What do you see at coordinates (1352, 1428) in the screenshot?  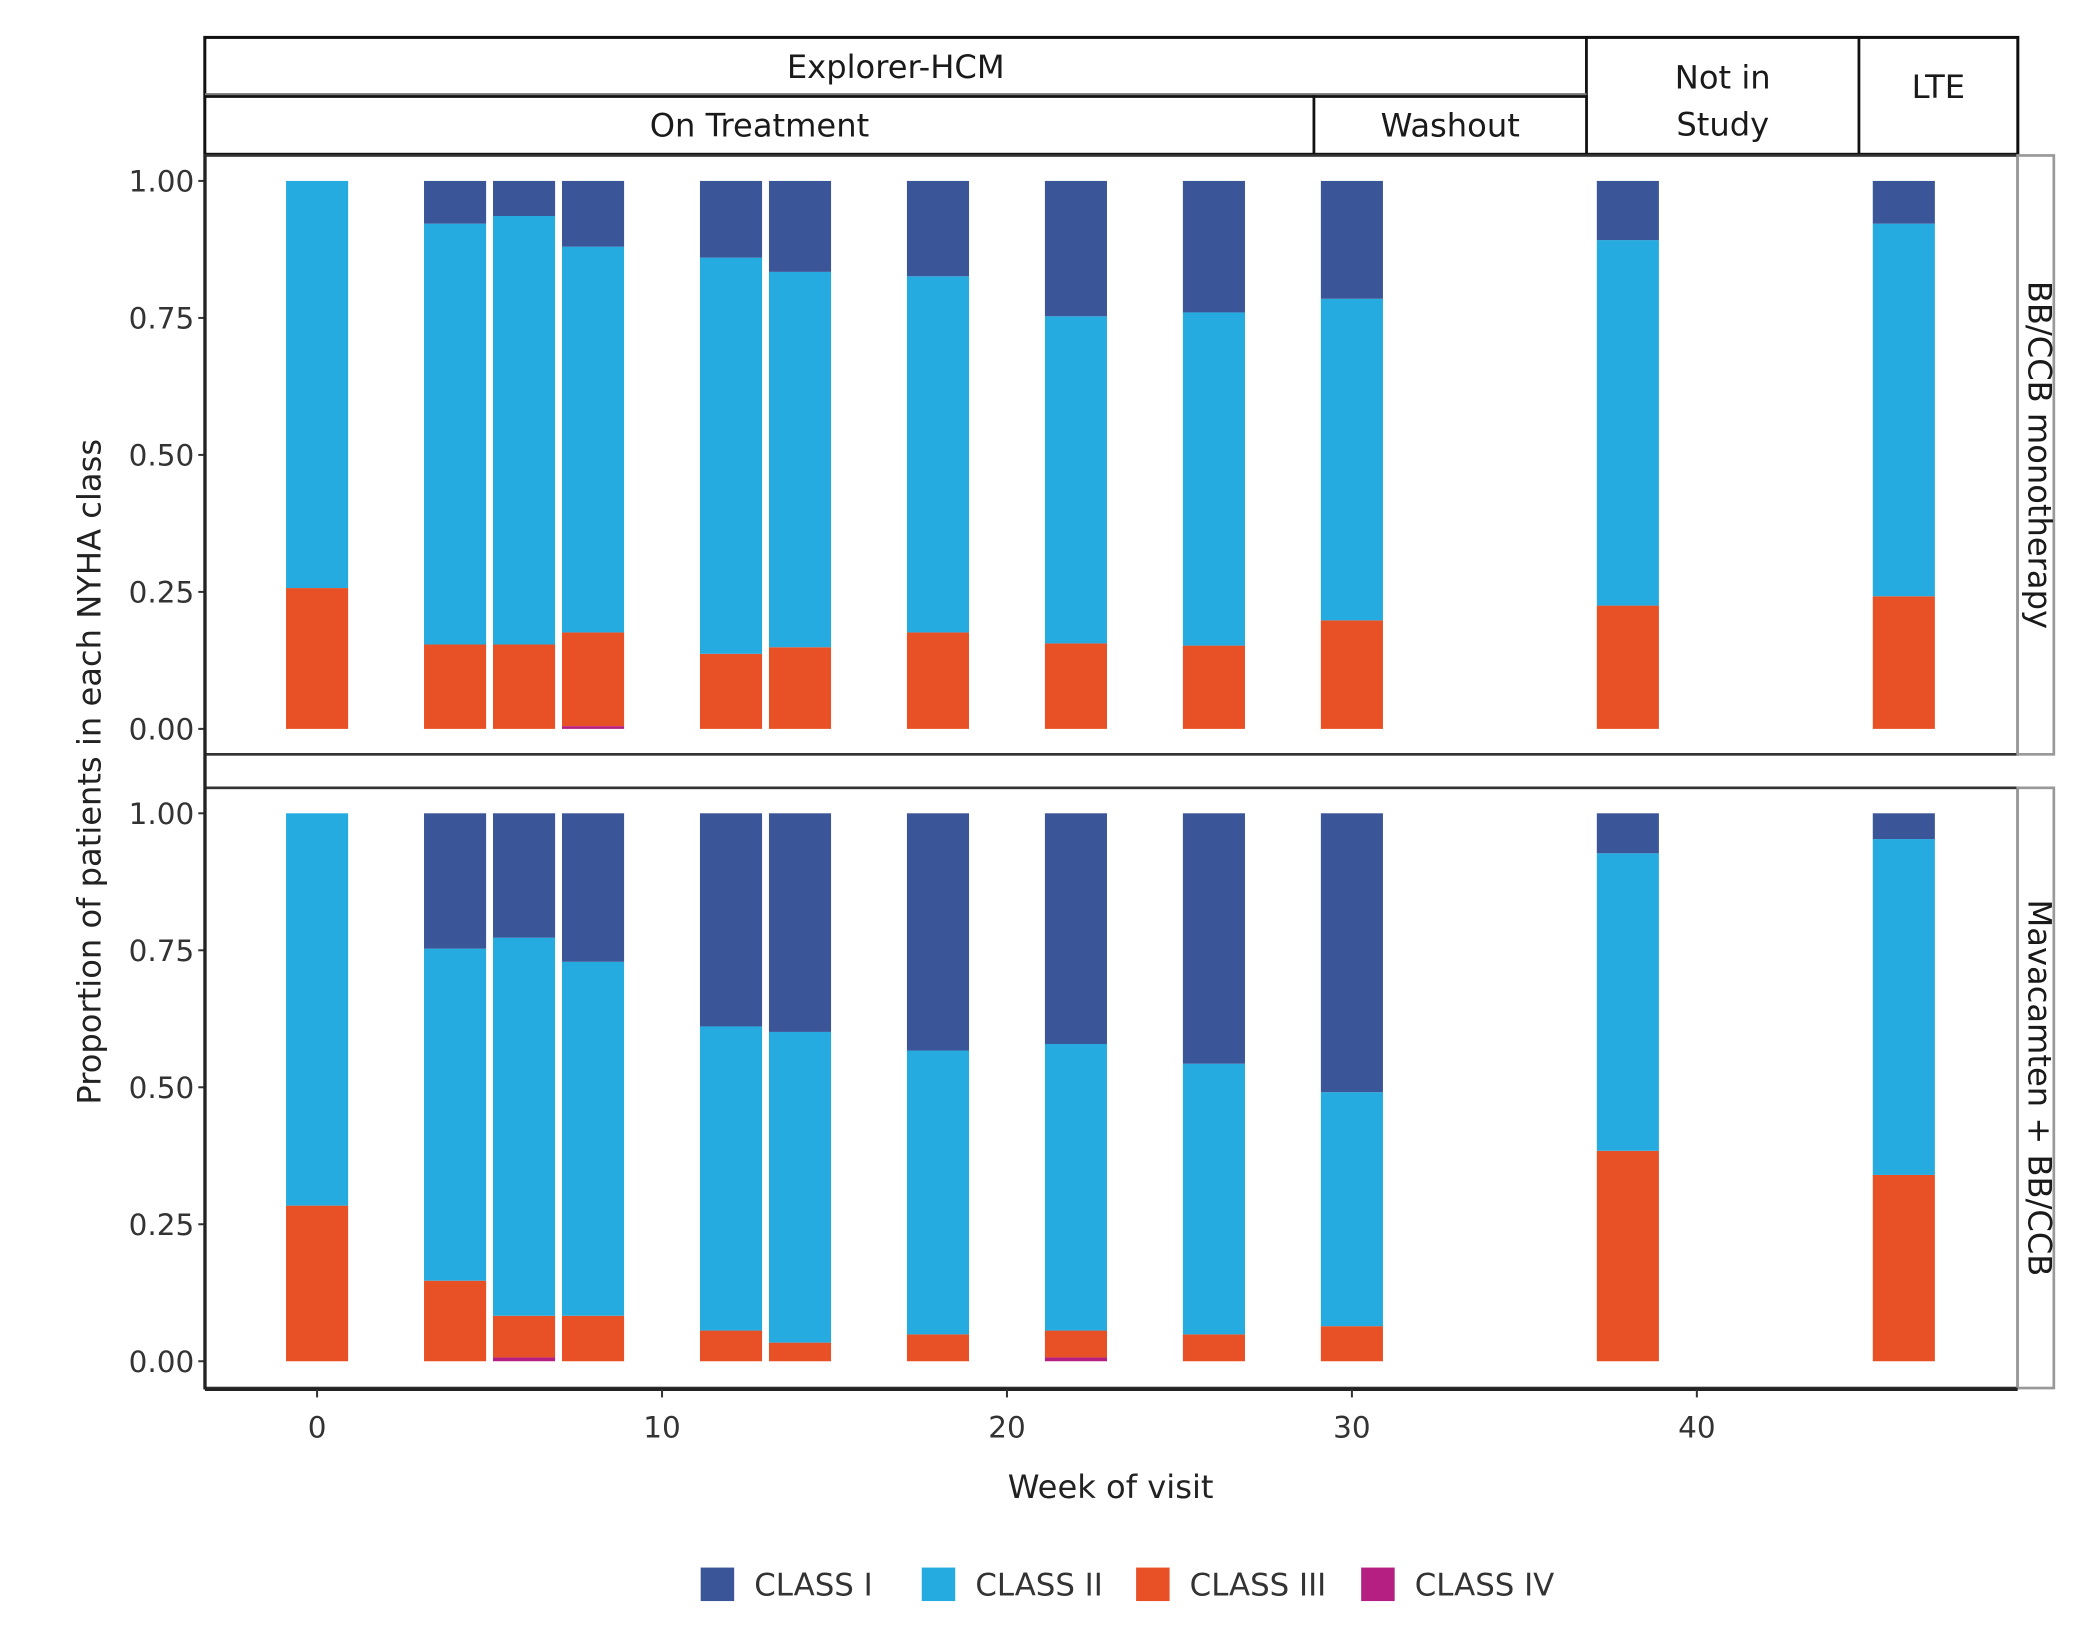 I see `x-tick-label: 30` at bounding box center [1352, 1428].